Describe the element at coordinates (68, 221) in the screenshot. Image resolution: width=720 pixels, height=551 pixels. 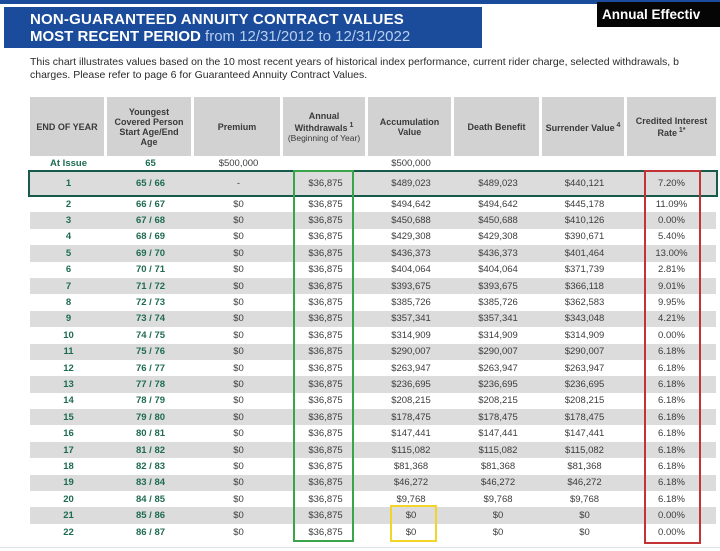
I see `cell: 3` at that location.